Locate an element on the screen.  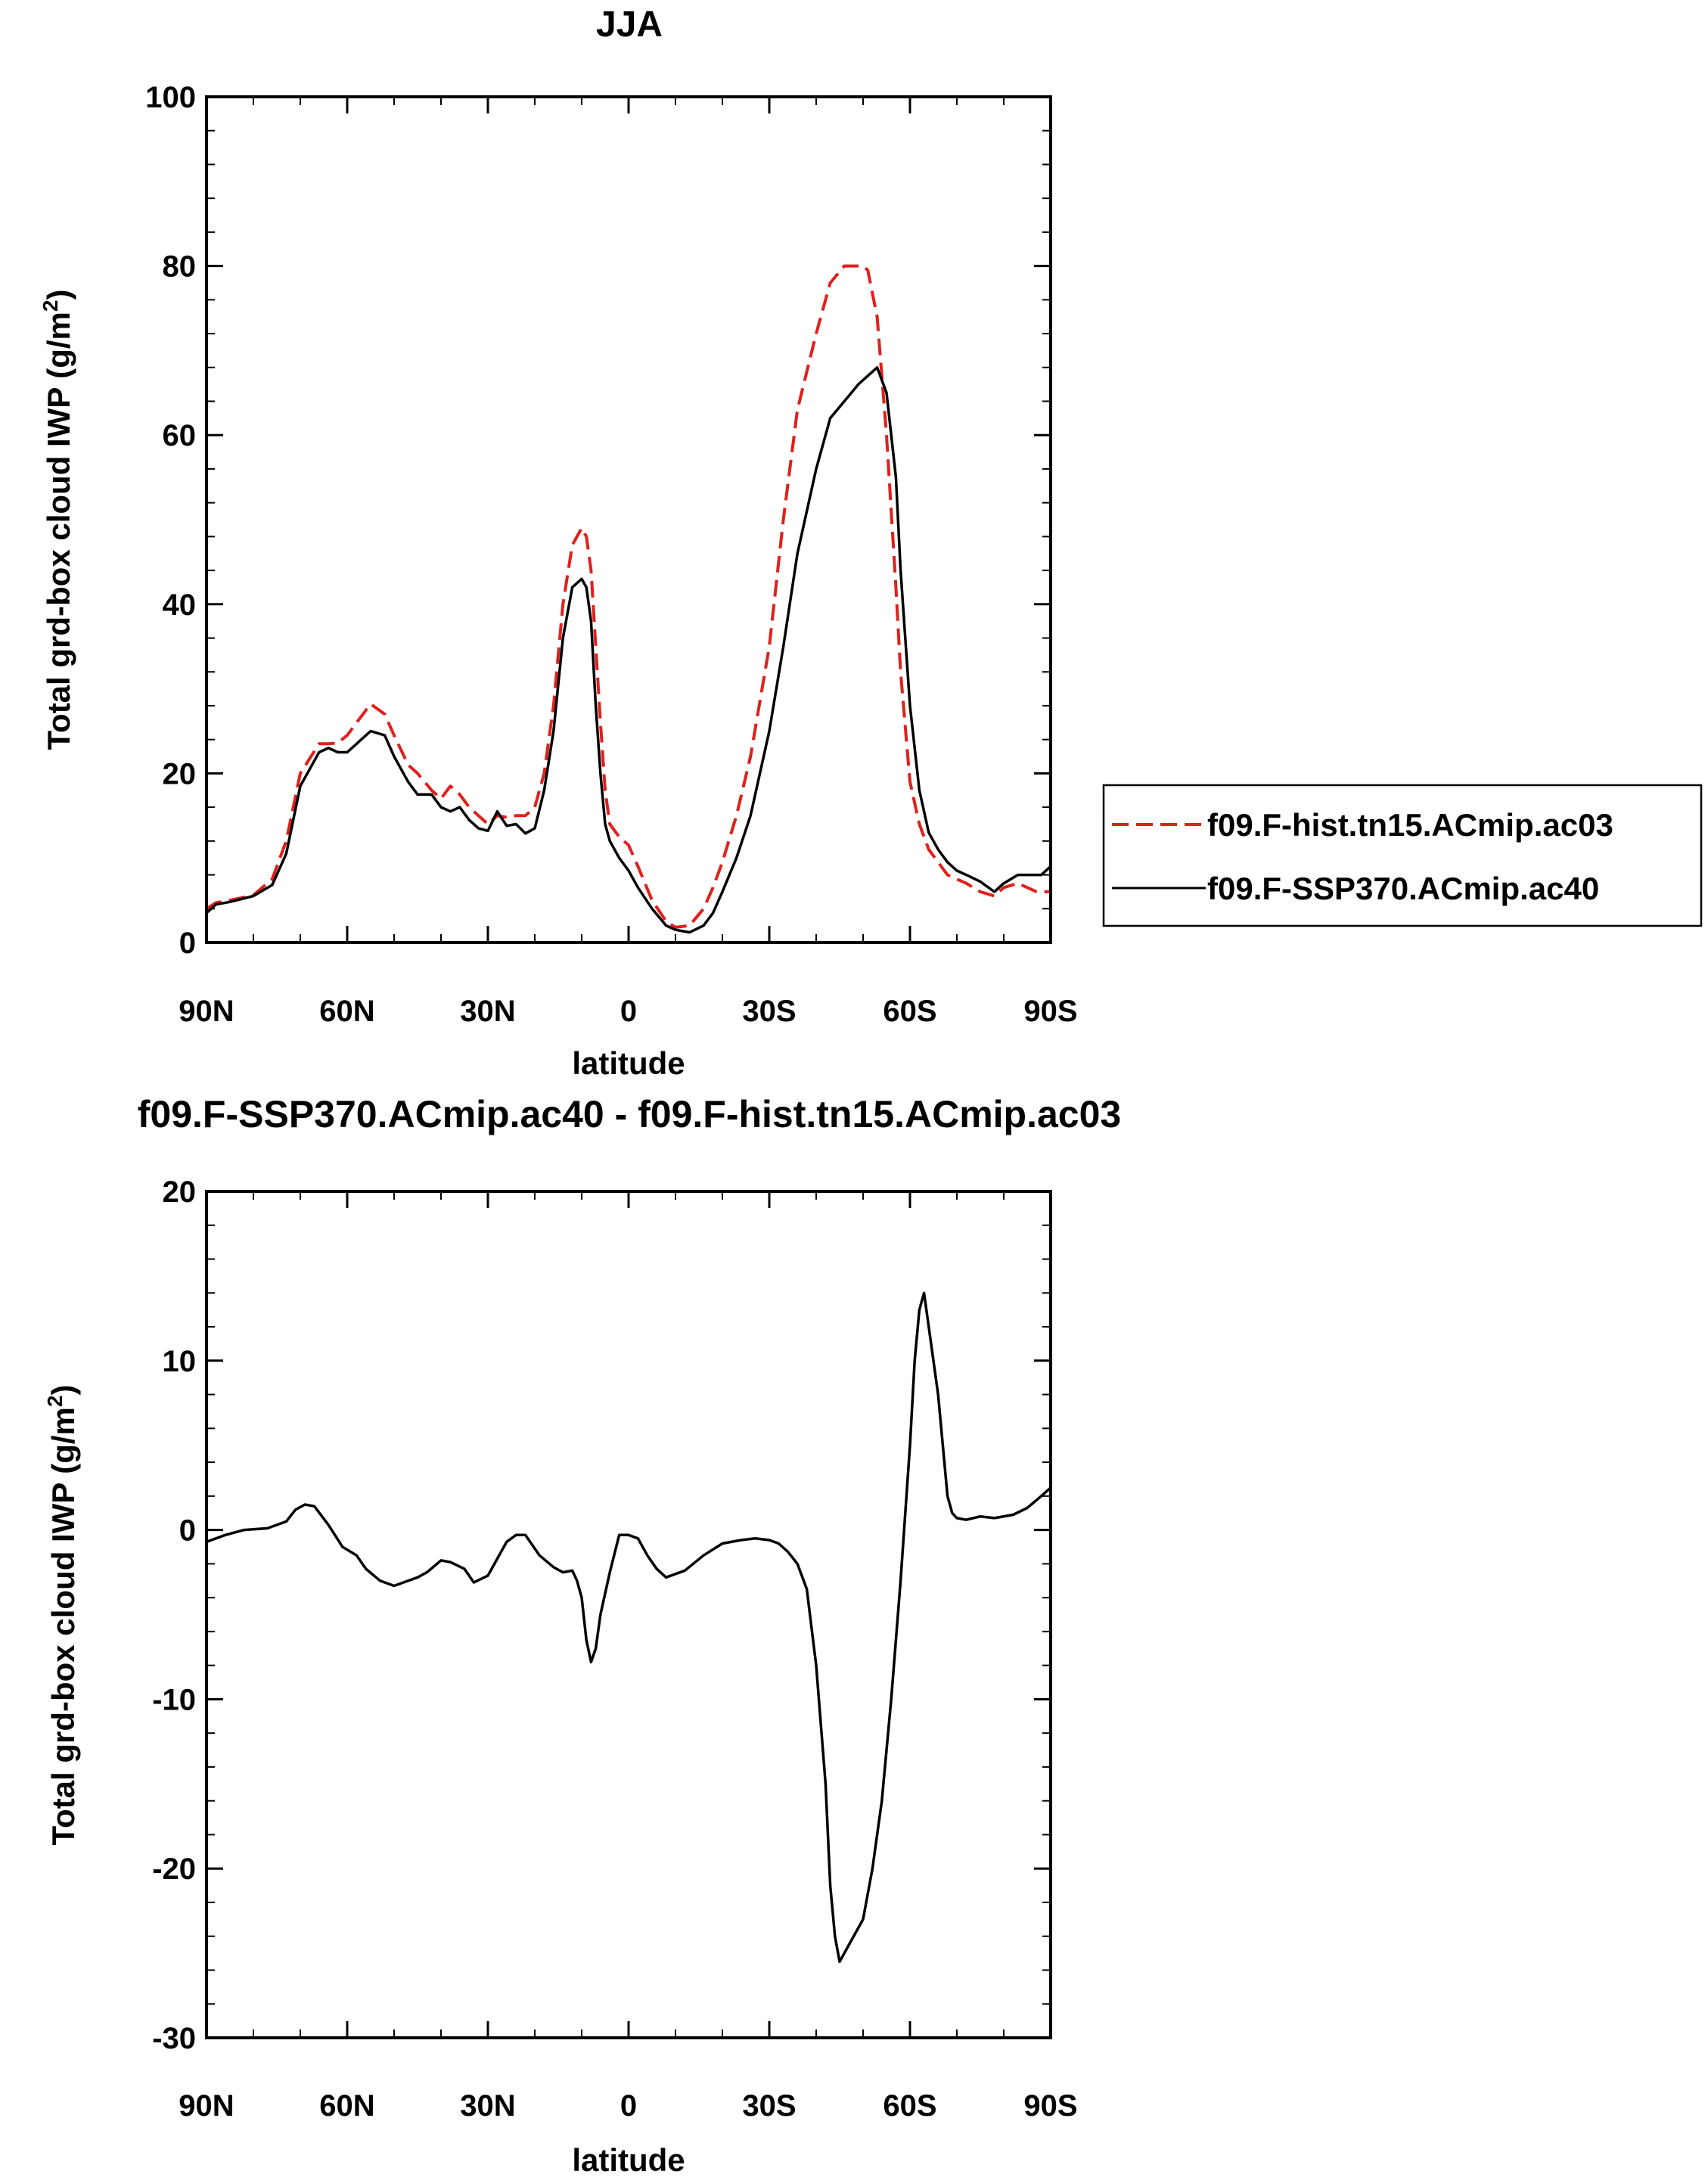
legend-label-hist: f09.F-hist.tn15.ACmip.ac03 is located at coordinates (1410, 825).